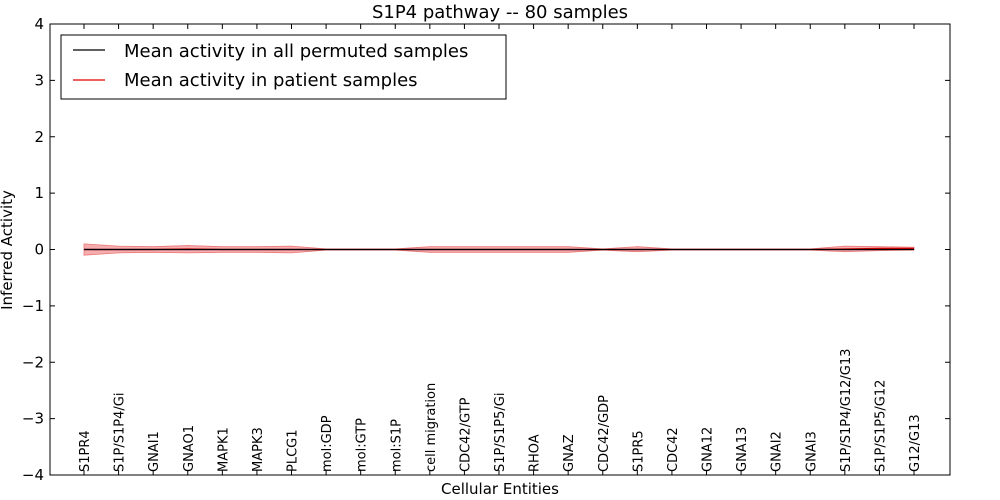 Image resolution: width=1000 pixels, height=500 pixels. What do you see at coordinates (362, 445) in the screenshot?
I see `x-tick-label: mol:GTP` at bounding box center [362, 445].